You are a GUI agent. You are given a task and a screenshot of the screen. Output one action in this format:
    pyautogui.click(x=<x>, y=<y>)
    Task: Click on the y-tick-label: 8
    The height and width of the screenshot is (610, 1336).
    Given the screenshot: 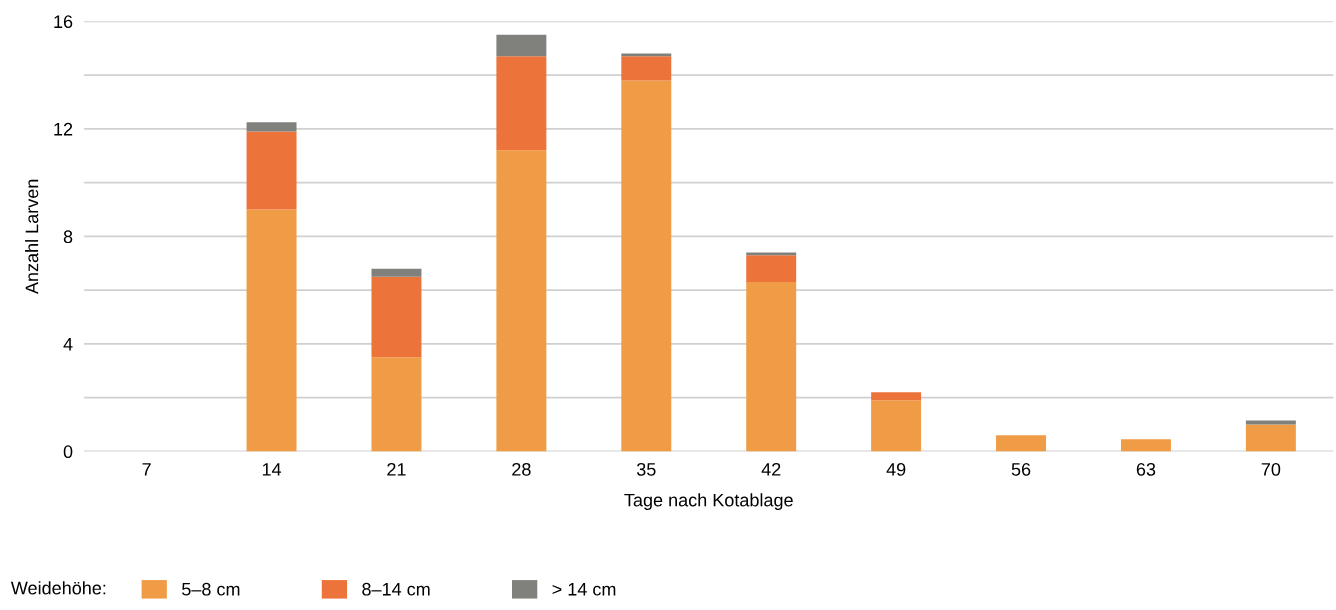 What is the action you would take?
    pyautogui.click(x=68, y=237)
    